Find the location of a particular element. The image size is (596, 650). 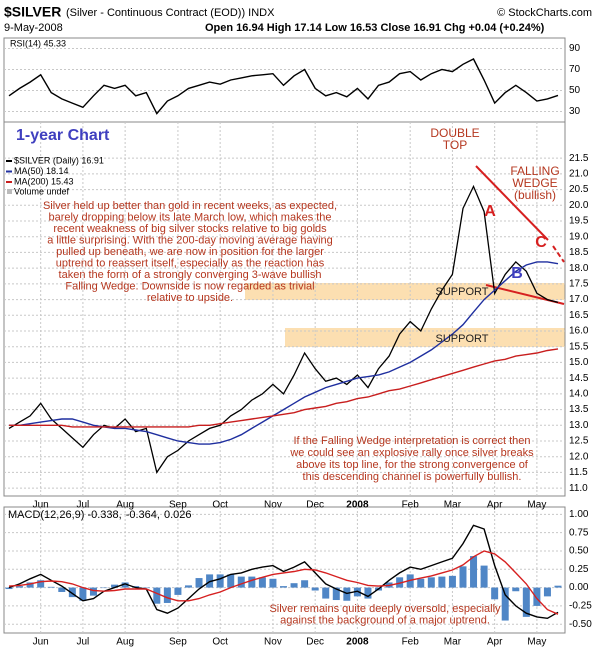

support-band is located at coordinates (405, 291).